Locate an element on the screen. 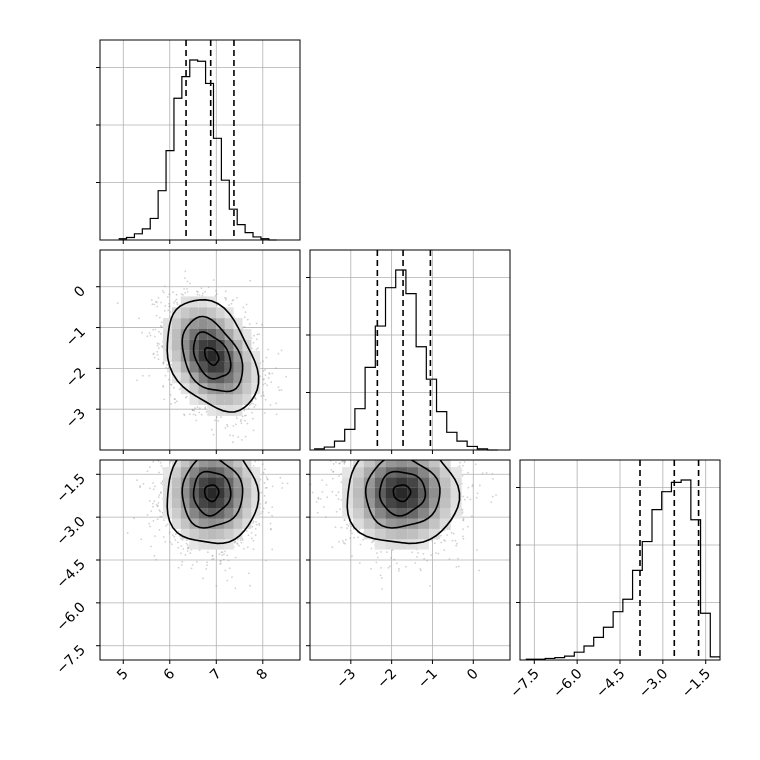  histogram-panel is located at coordinates (198, 141).